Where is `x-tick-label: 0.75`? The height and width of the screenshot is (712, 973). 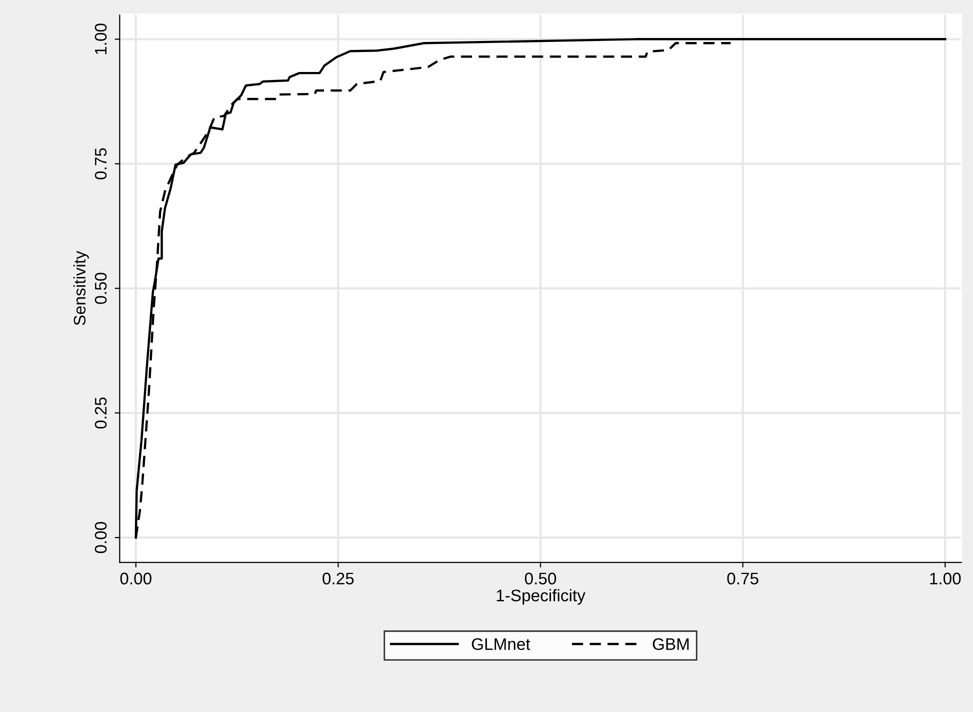 x-tick-label: 0.75 is located at coordinates (742, 578).